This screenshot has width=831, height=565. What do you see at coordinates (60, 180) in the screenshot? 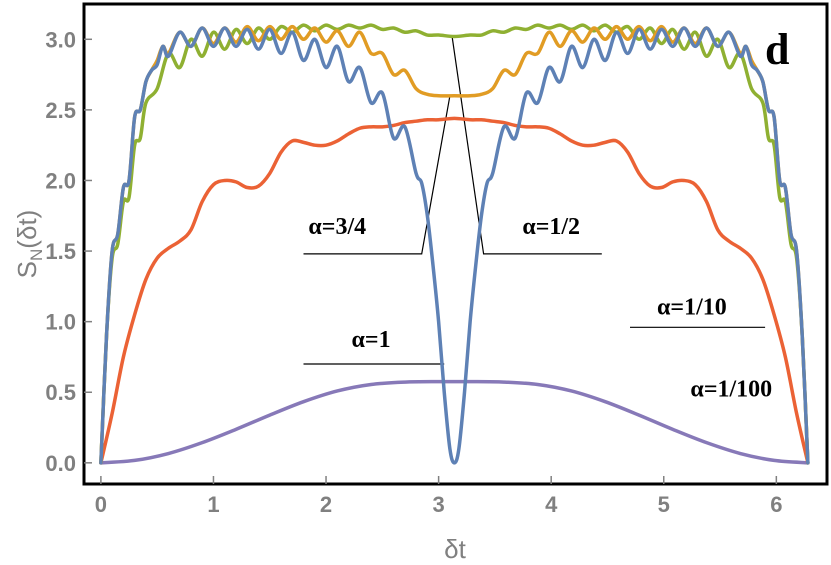
I see `y-tick-label: 2.0` at bounding box center [60, 180].